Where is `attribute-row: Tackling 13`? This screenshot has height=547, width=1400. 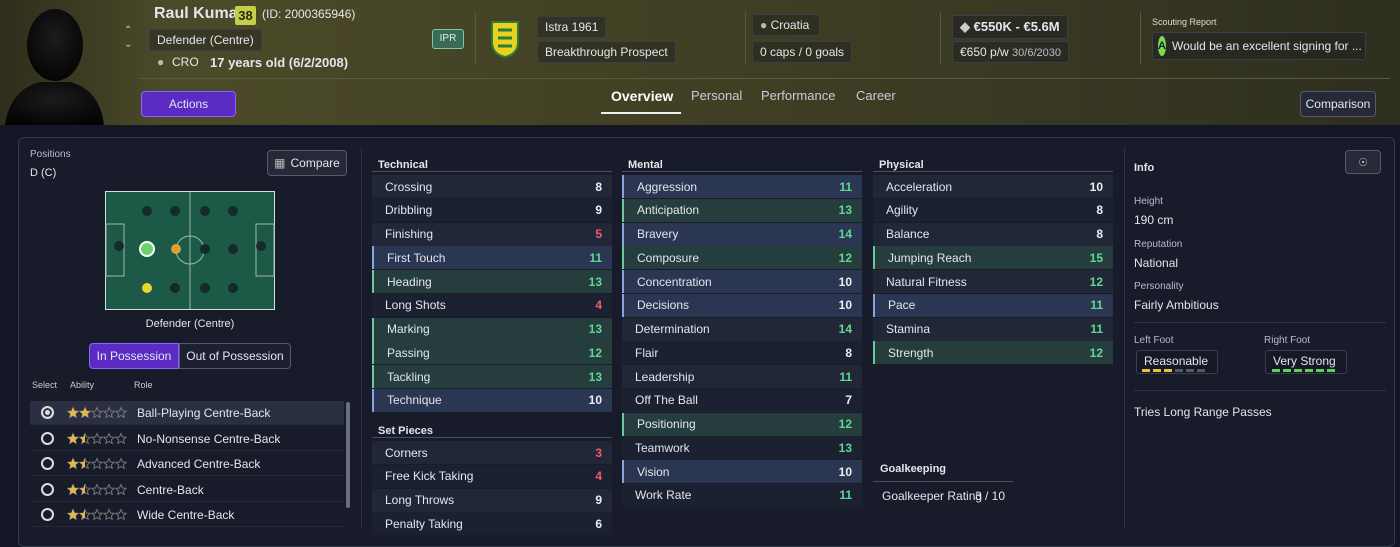 attribute-row: Tackling 13 is located at coordinates (492, 376).